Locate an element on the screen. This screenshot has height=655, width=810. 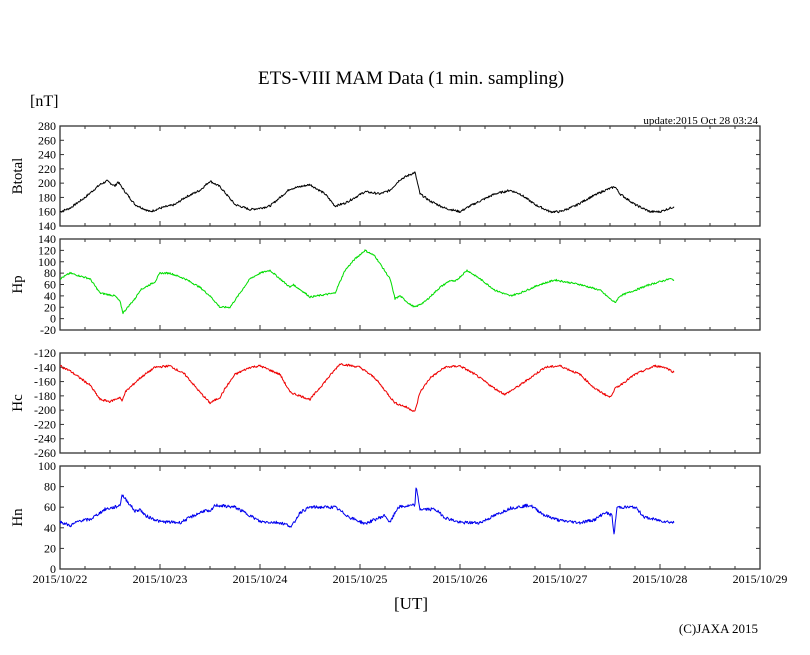
series-line-hp is located at coordinates (367, 282).